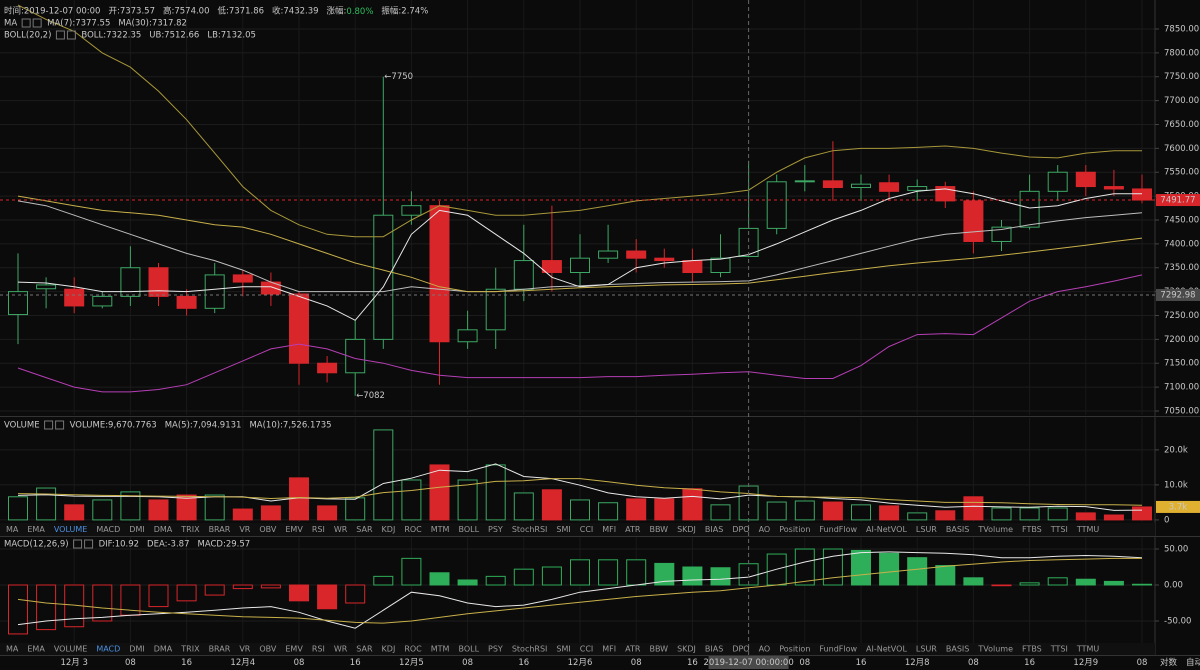  What do you see at coordinates (1169, 662) in the screenshot?
I see `scale-button: 对数` at bounding box center [1169, 662].